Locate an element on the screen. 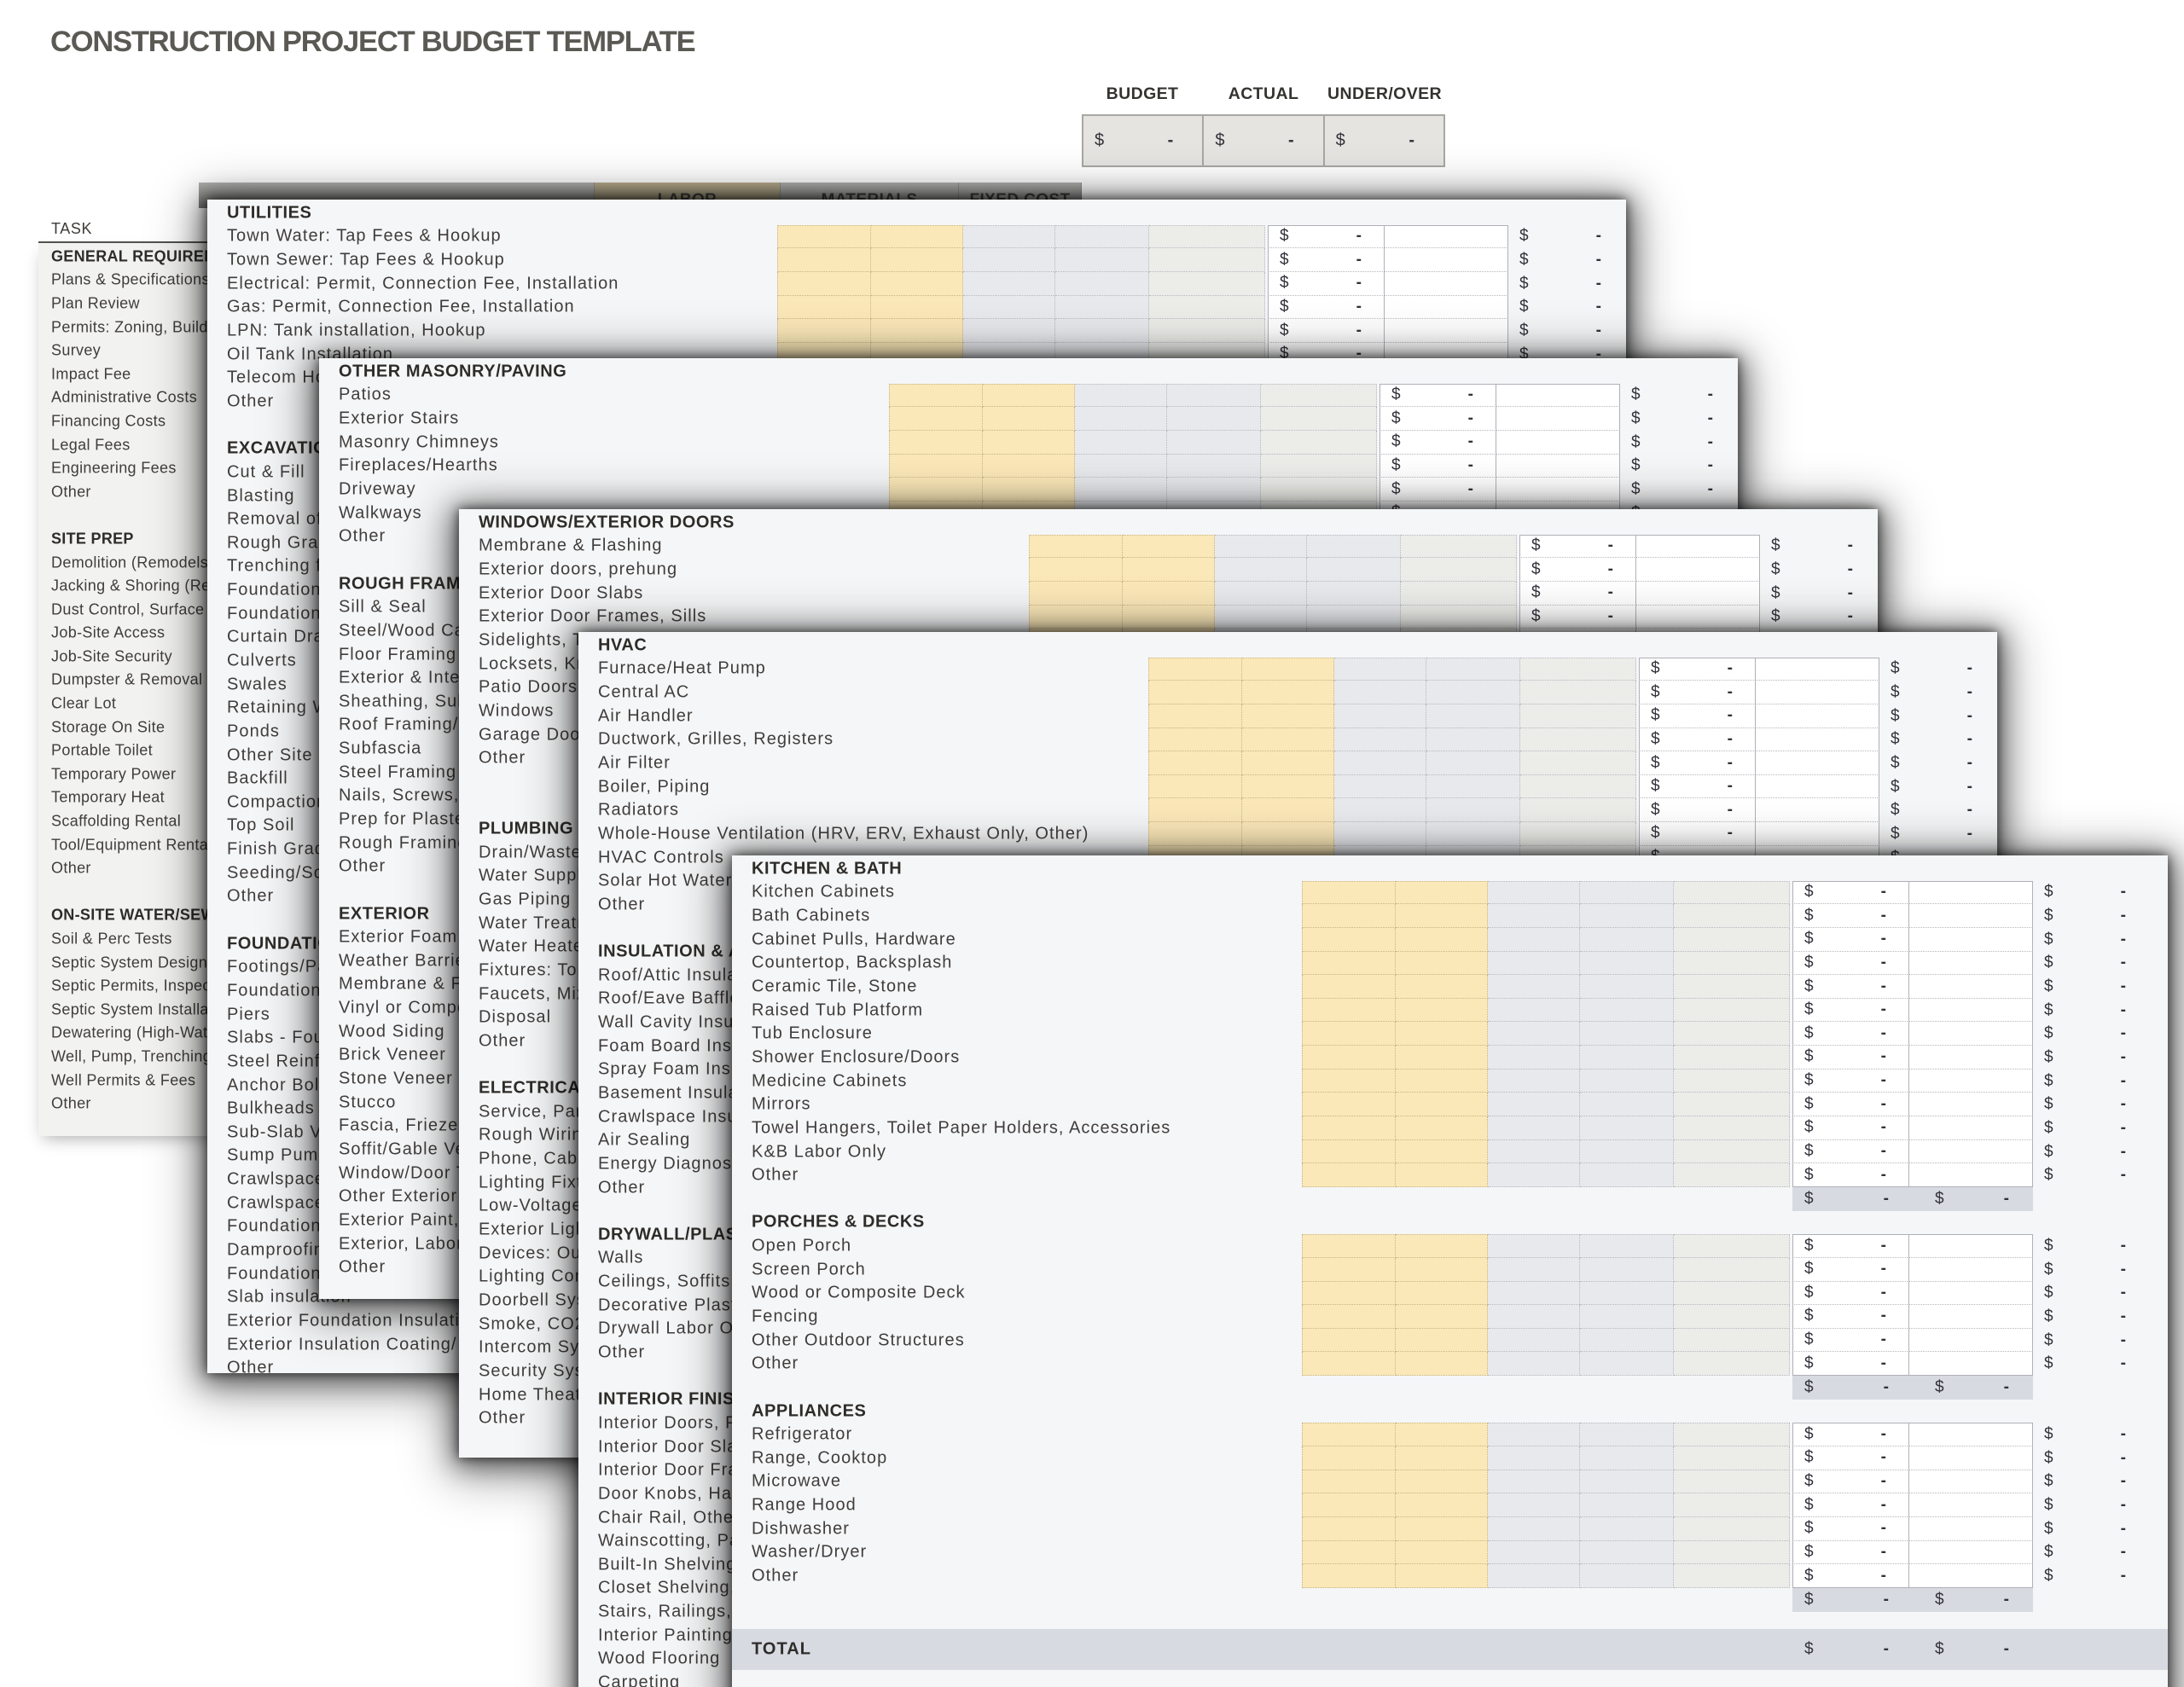  summary-actual-cell: $ - is located at coordinates (1264, 140).